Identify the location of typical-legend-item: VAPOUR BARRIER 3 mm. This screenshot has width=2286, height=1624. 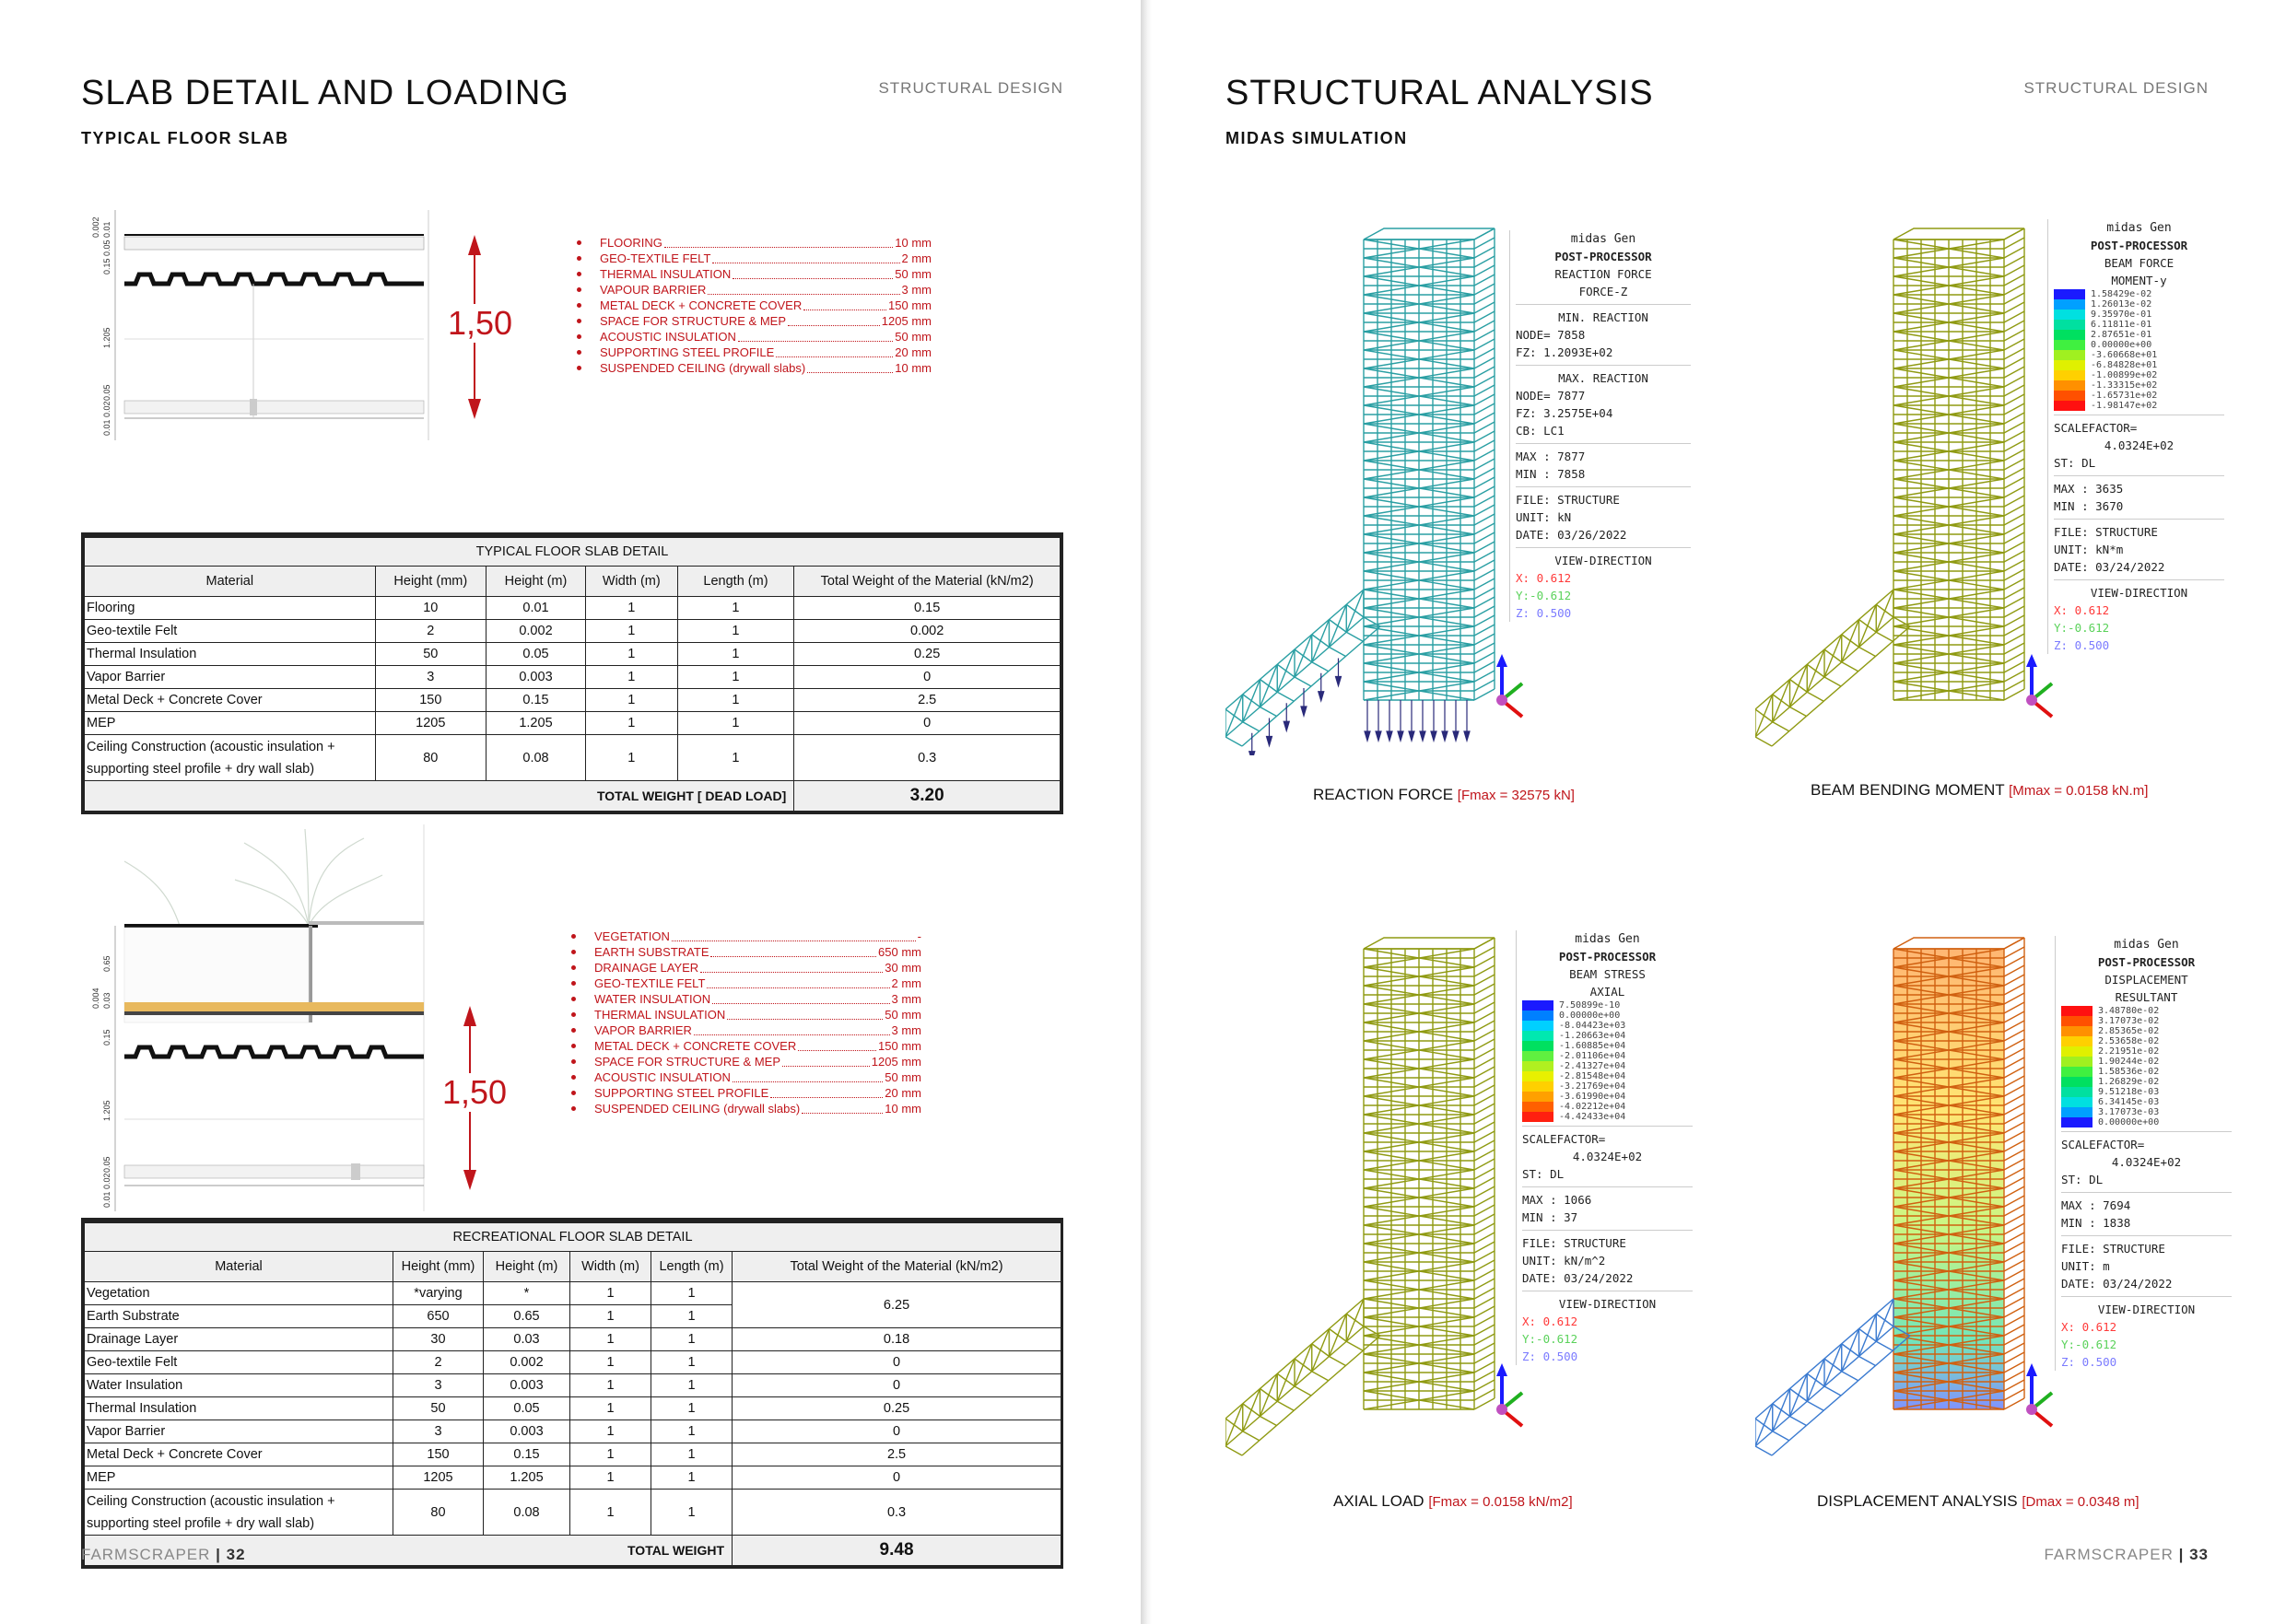
(754, 290).